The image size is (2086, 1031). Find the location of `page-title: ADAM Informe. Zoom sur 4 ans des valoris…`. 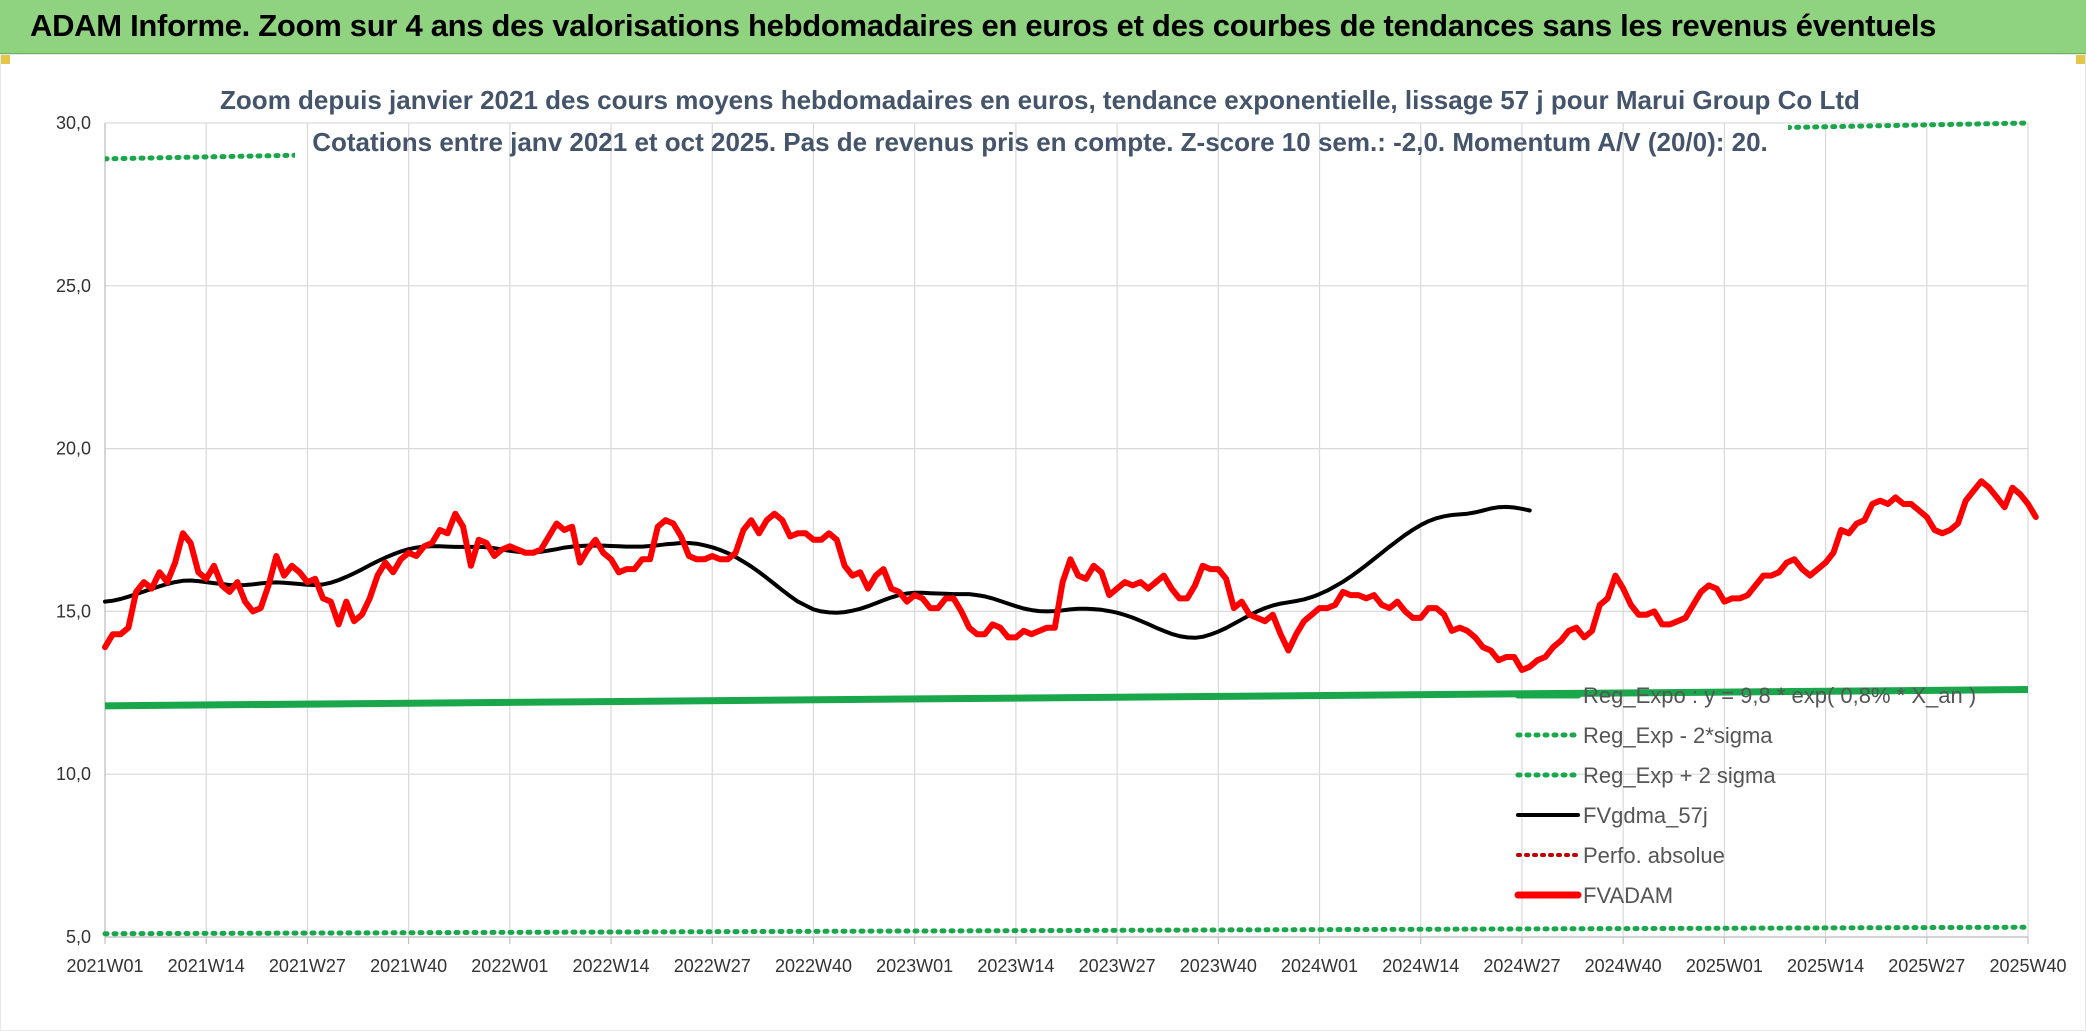

page-title: ADAM Informe. Zoom sur 4 ans des valoris… is located at coordinates (983, 25).